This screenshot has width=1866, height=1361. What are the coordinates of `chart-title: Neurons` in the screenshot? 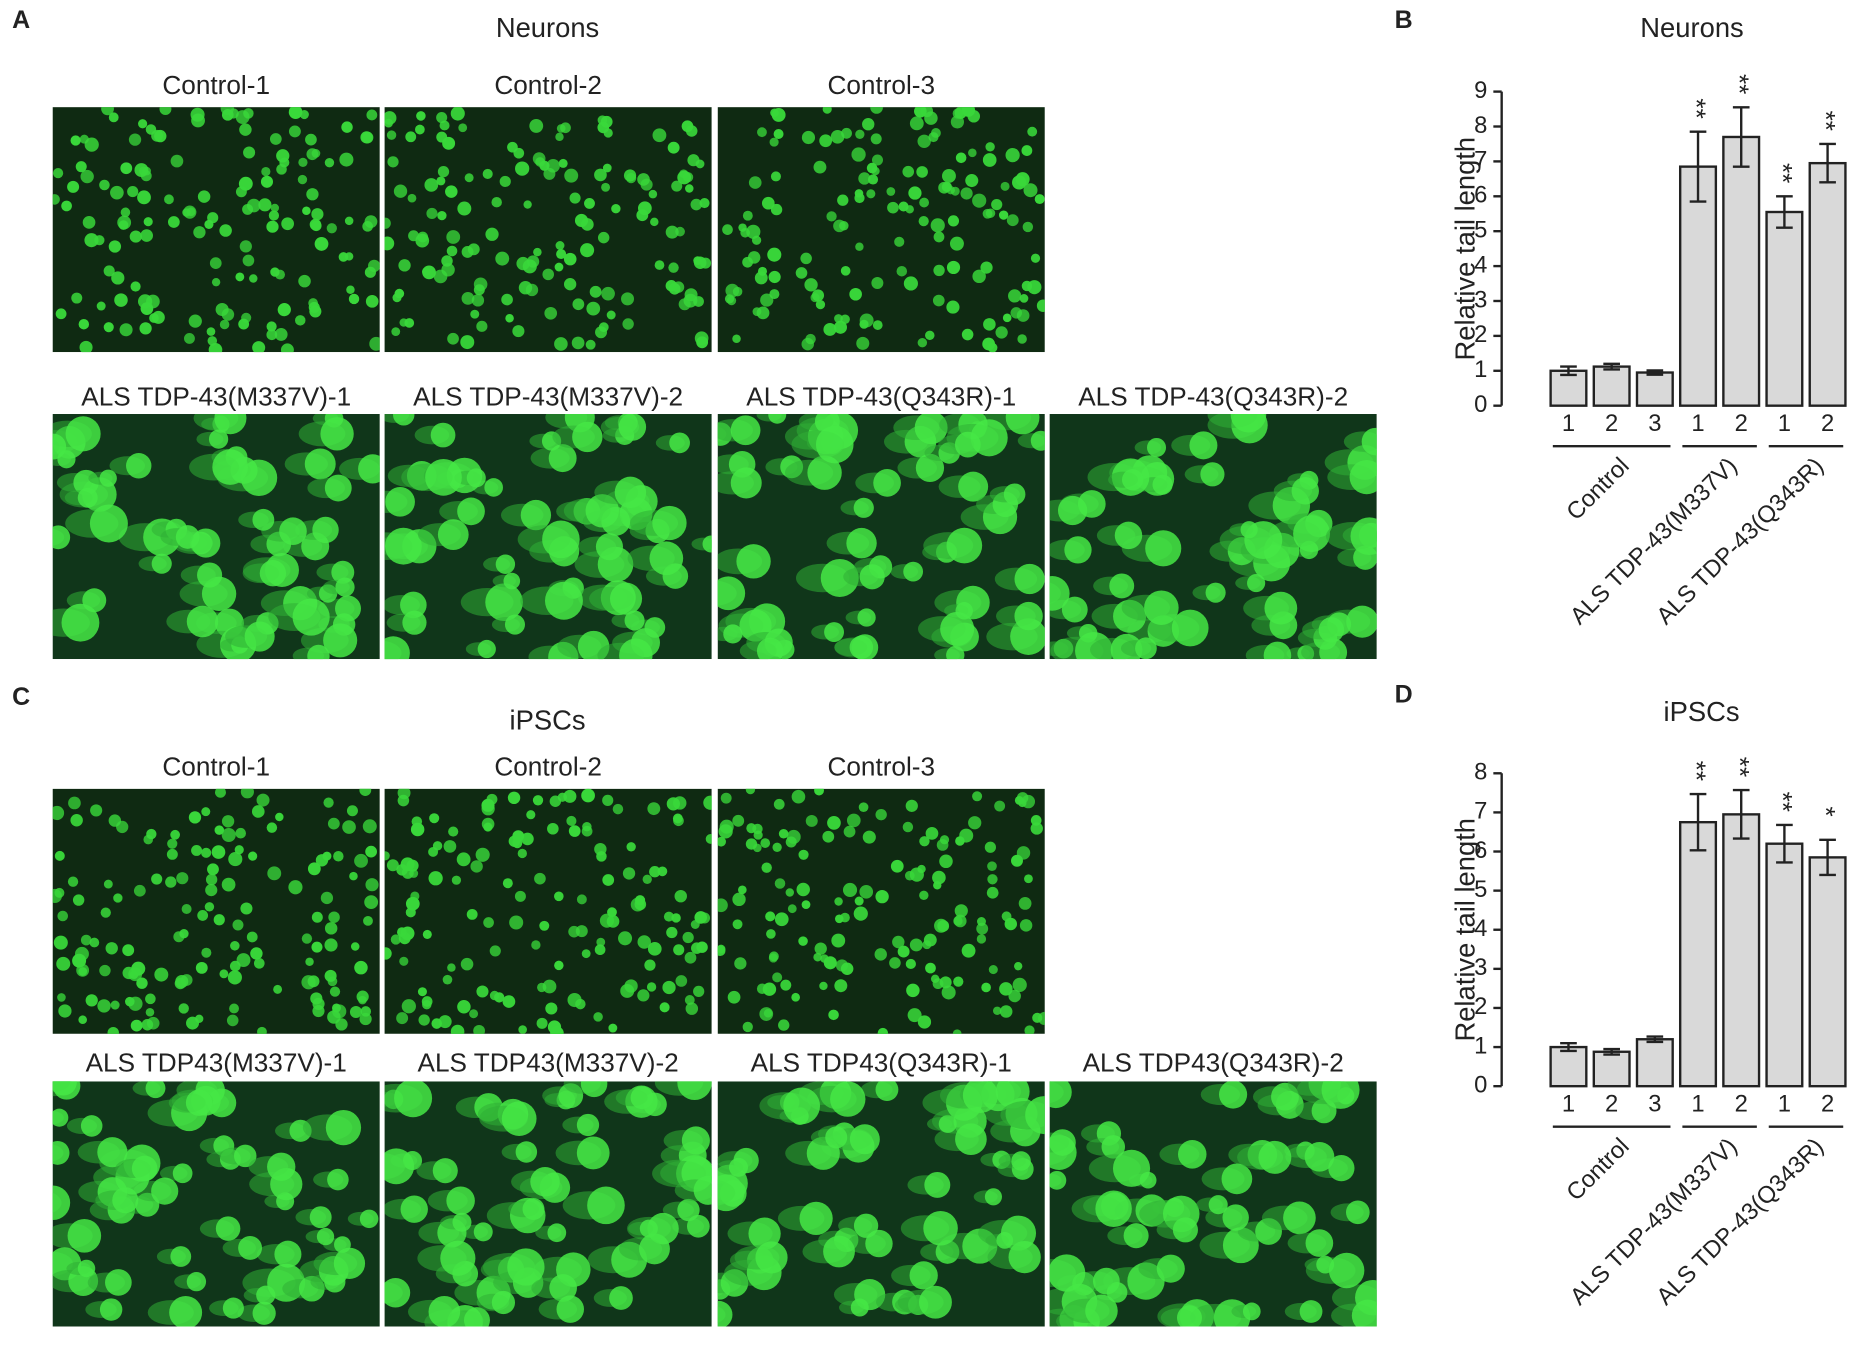 It's located at (1691, 27).